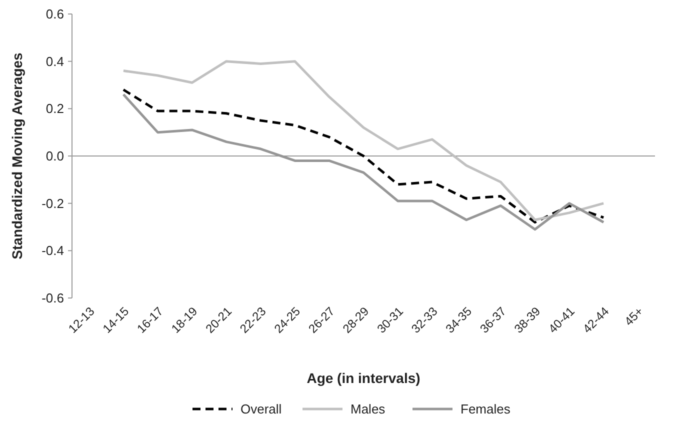 Image resolution: width=675 pixels, height=423 pixels. What do you see at coordinates (53, 298) in the screenshot?
I see `y-tick-label: -0.6` at bounding box center [53, 298].